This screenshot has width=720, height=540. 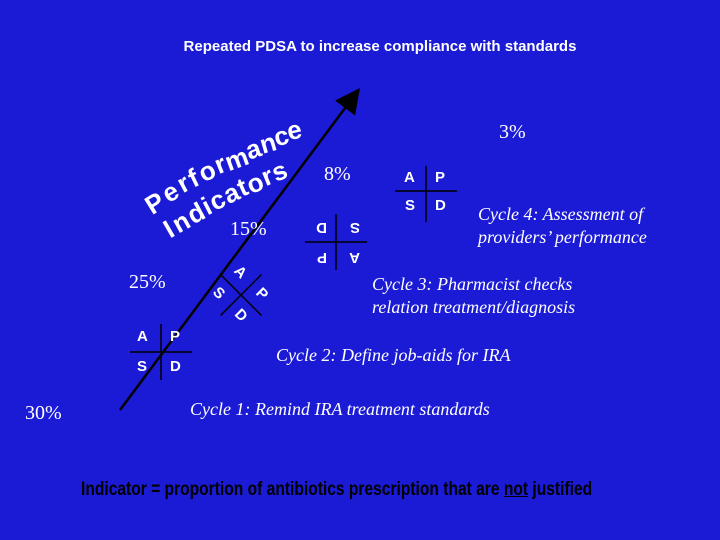 I want to click on cycle4-line2: providers’ performance, so click(x=562, y=237).